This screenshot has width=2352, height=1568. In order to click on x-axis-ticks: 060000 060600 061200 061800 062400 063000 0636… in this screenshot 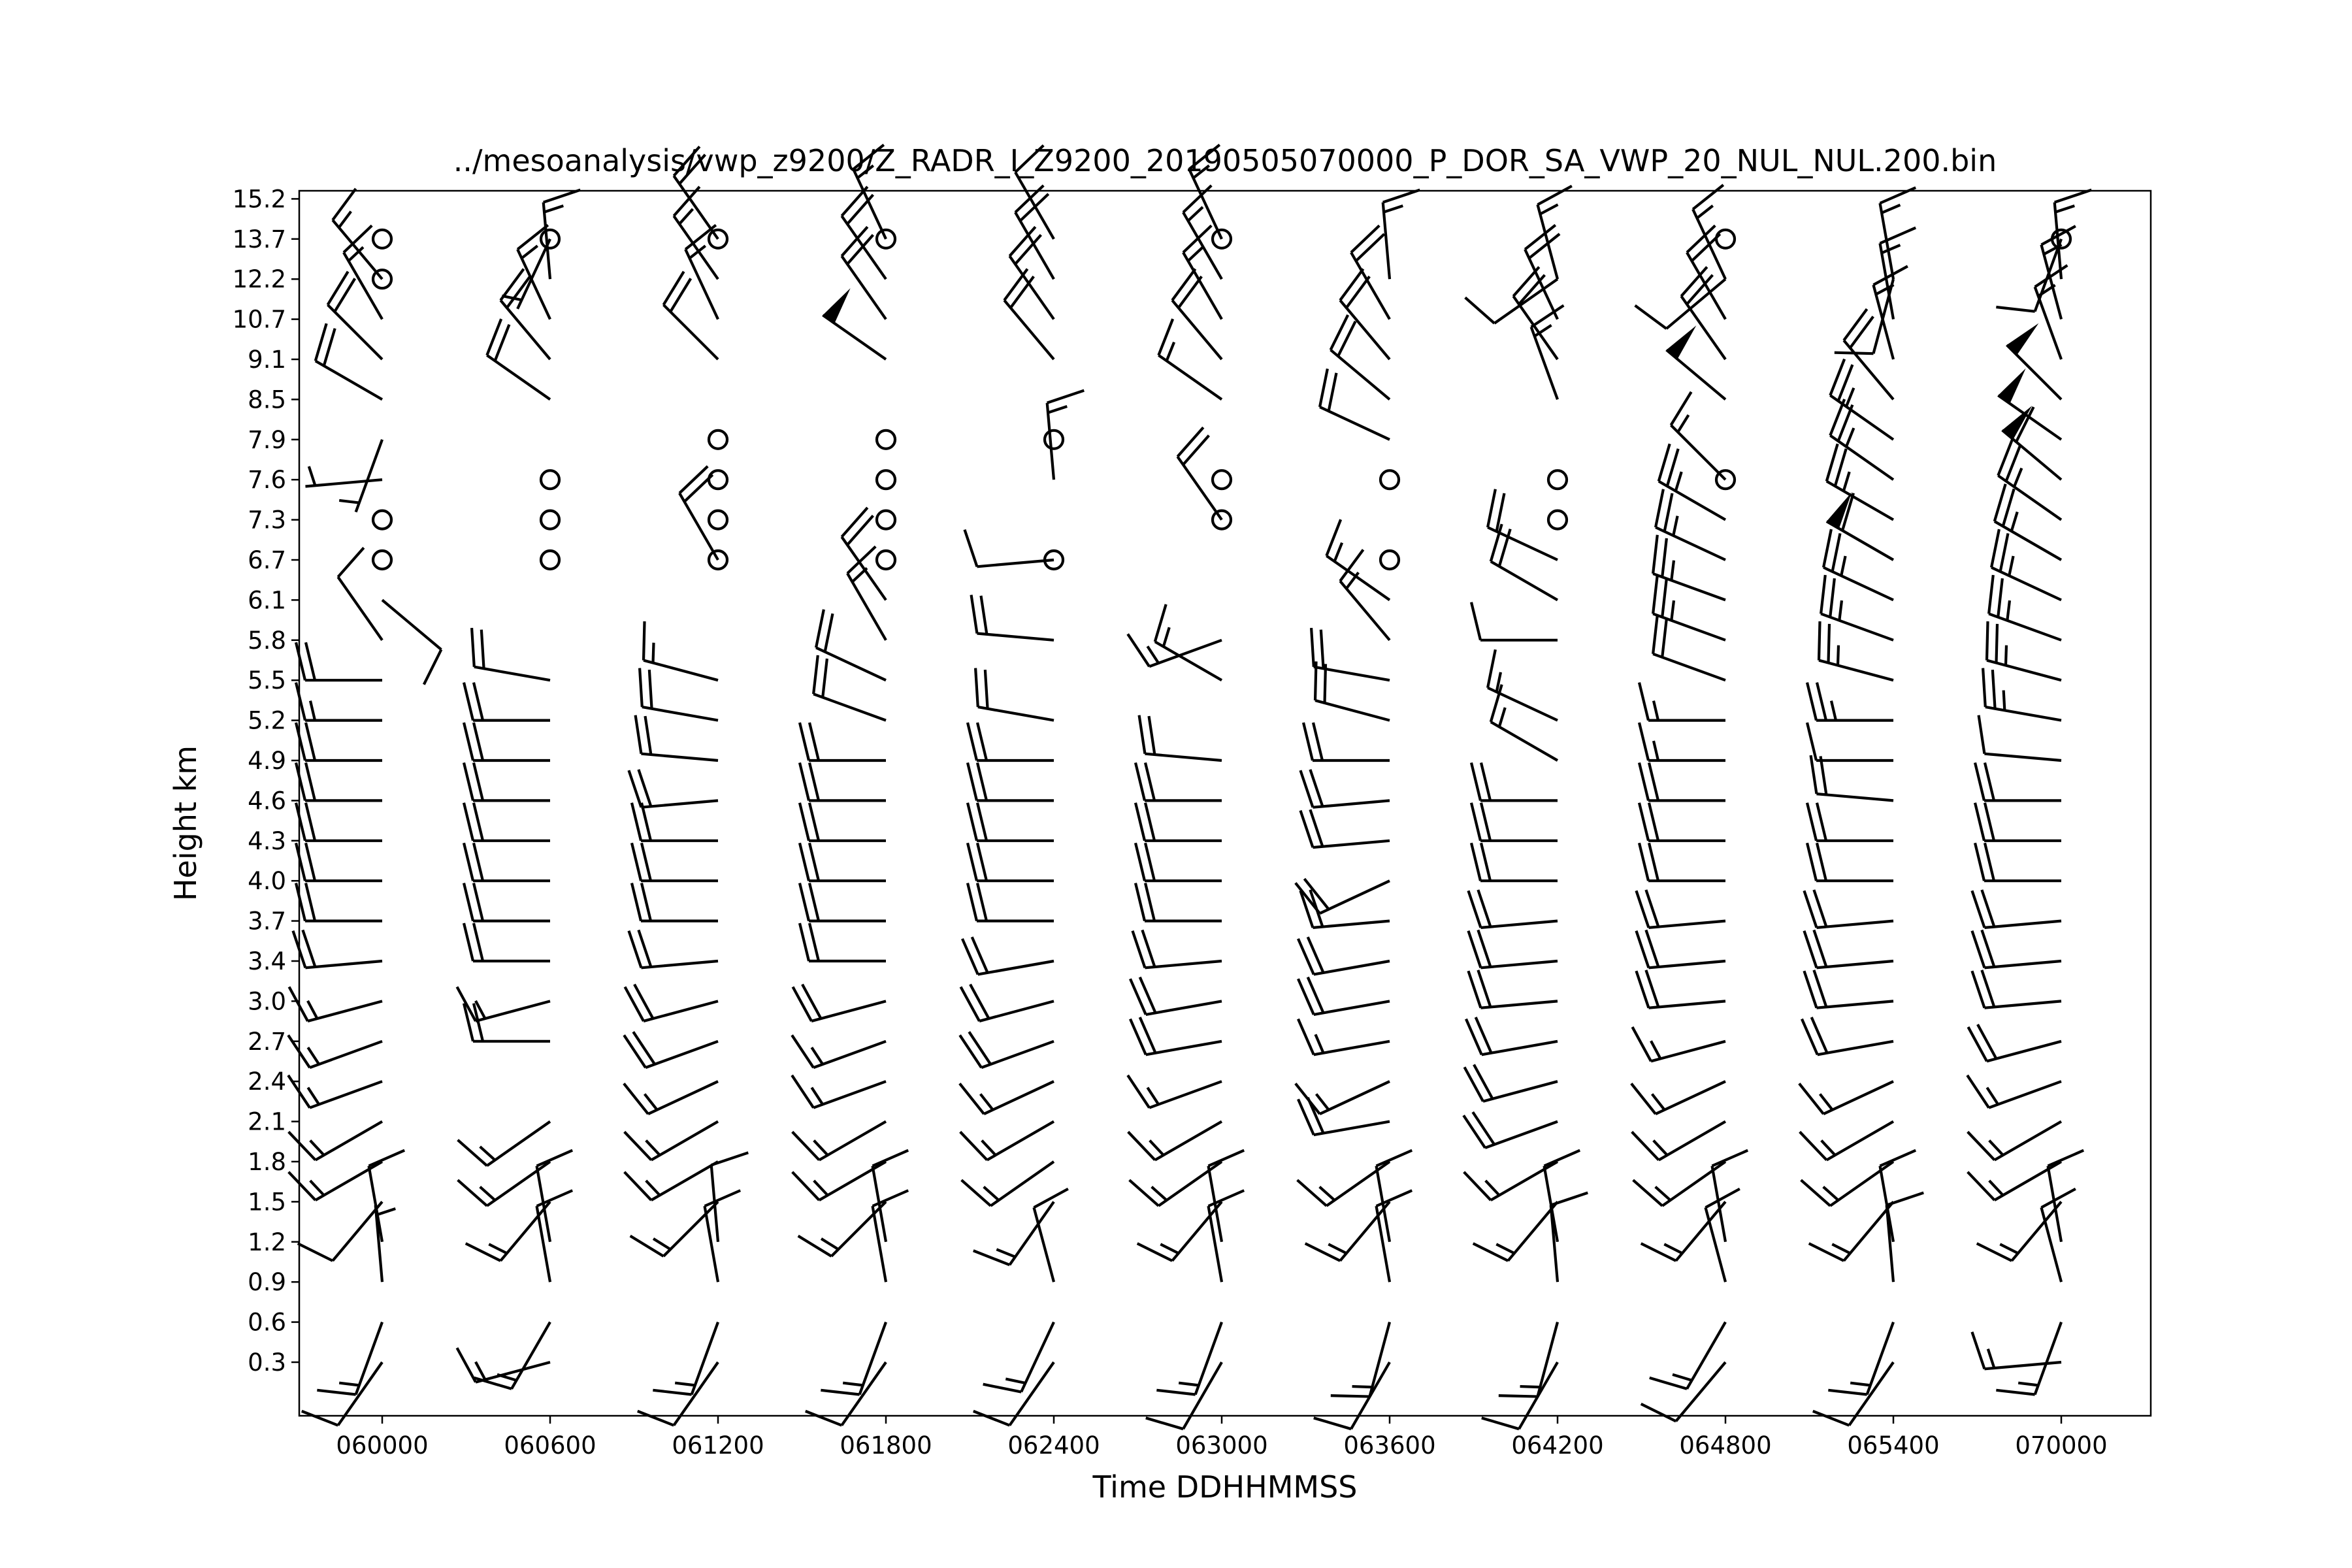, I will do `click(1222, 1438)`.